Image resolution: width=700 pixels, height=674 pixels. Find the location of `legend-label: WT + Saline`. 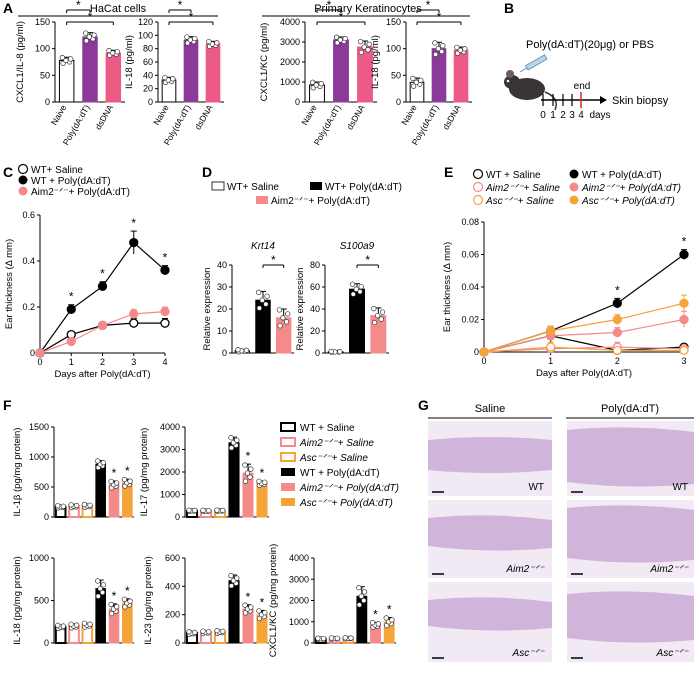

legend-label: WT + Saline is located at coordinates (513, 175).